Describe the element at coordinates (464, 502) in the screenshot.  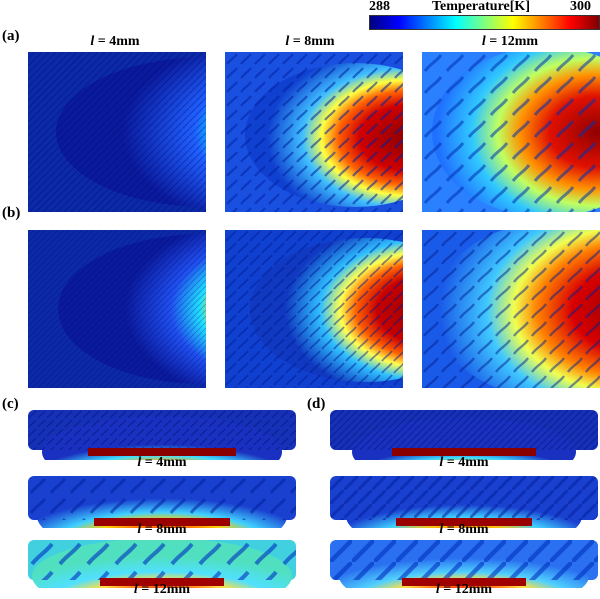
I see `strip-d-8mm` at that location.